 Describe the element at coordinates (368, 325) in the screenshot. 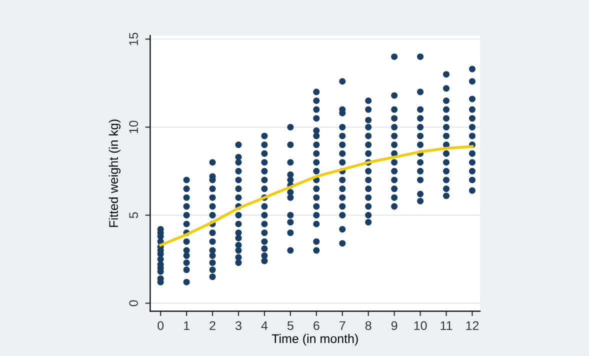

I see `x-tick-label: 8` at that location.